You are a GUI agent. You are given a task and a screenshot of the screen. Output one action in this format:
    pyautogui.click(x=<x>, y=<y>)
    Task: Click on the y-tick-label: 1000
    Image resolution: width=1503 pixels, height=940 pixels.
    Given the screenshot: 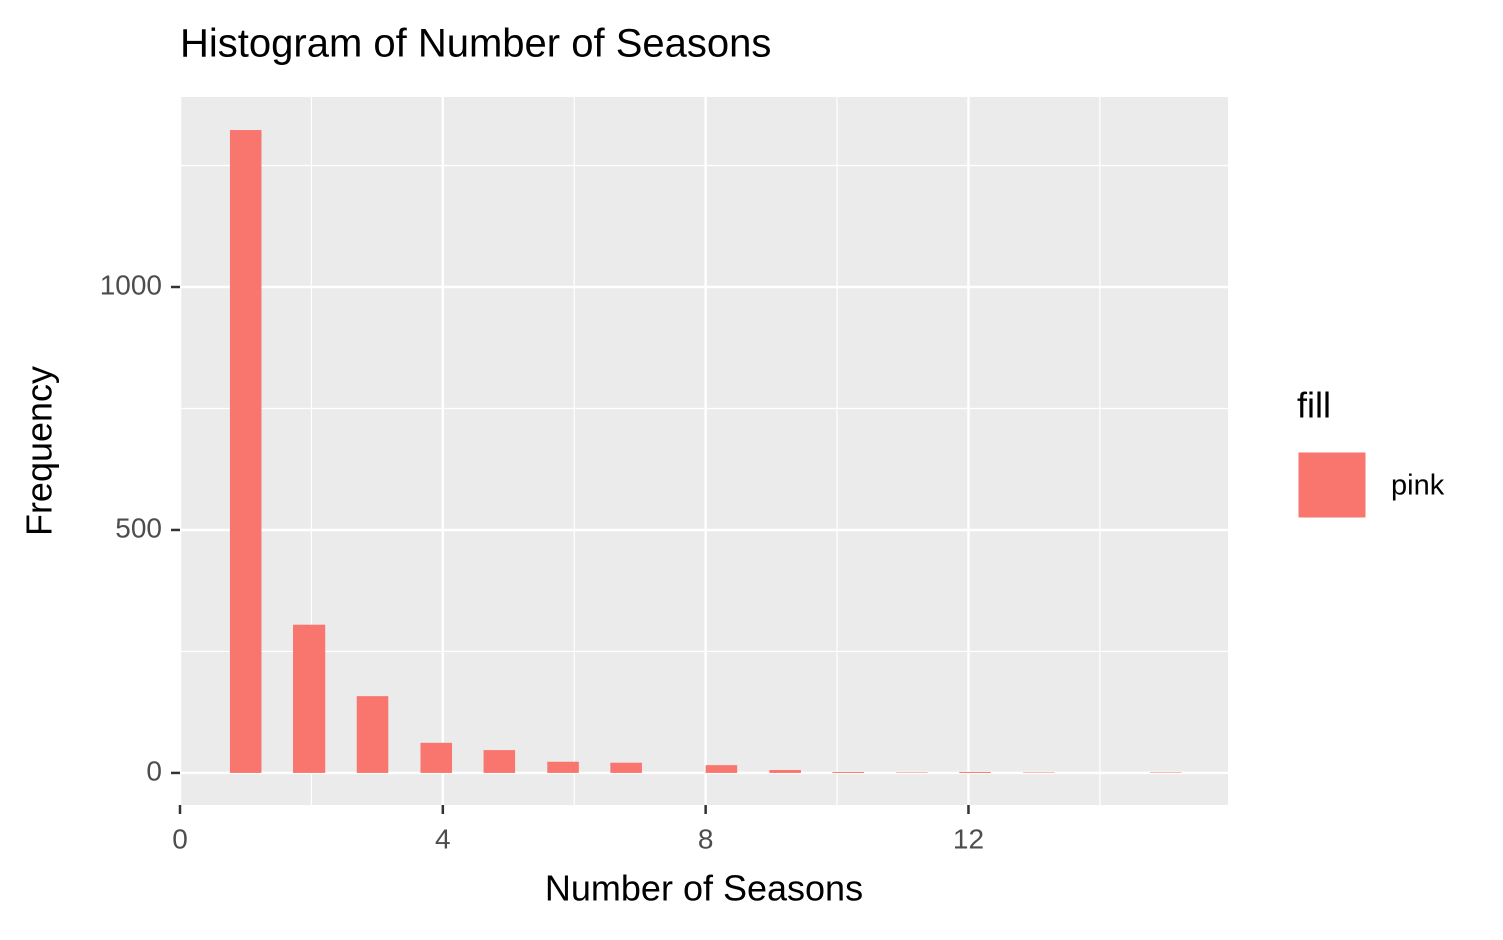 What is the action you would take?
    pyautogui.click(x=131, y=284)
    